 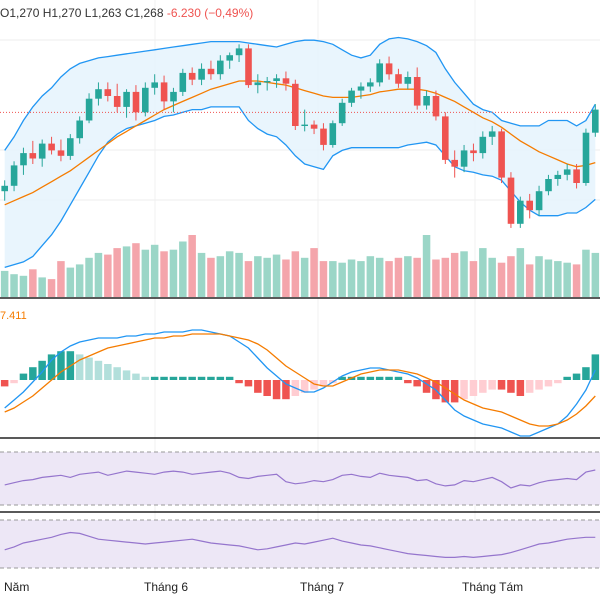 I want to click on close-value: 1,268, so click(x=148, y=13).